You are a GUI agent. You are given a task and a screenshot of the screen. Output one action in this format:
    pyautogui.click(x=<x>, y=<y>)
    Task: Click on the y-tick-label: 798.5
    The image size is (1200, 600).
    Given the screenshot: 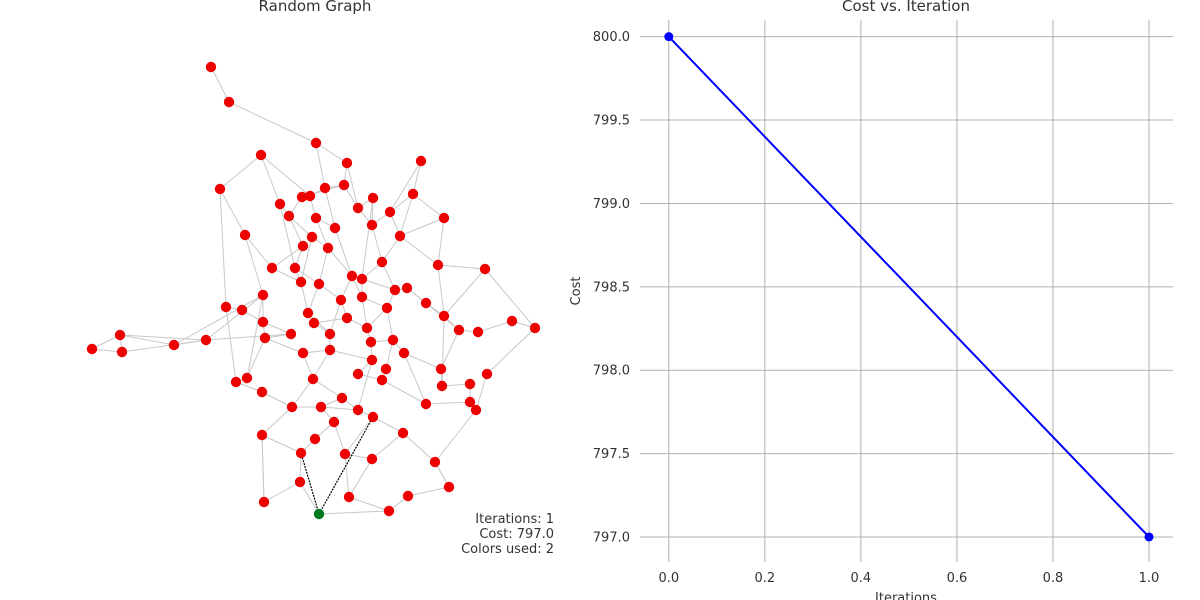 What is the action you would take?
    pyautogui.click(x=611, y=287)
    